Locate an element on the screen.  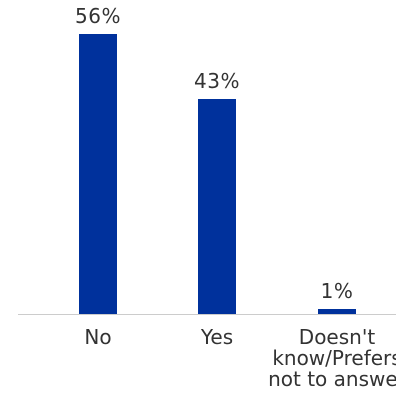
category-label-line: Doesn't is located at coordinates (337, 337).